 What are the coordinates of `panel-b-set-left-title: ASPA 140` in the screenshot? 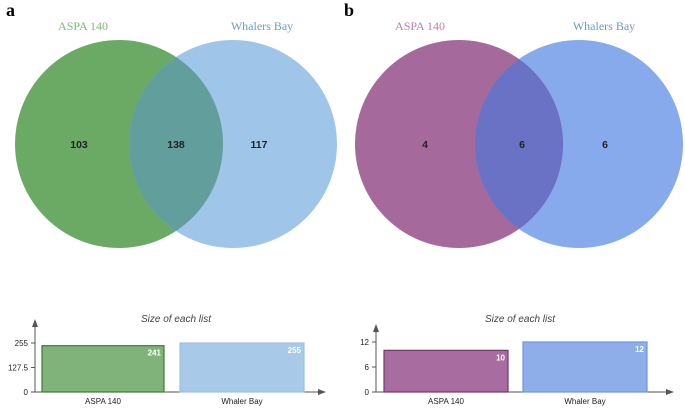 It's located at (420, 26).